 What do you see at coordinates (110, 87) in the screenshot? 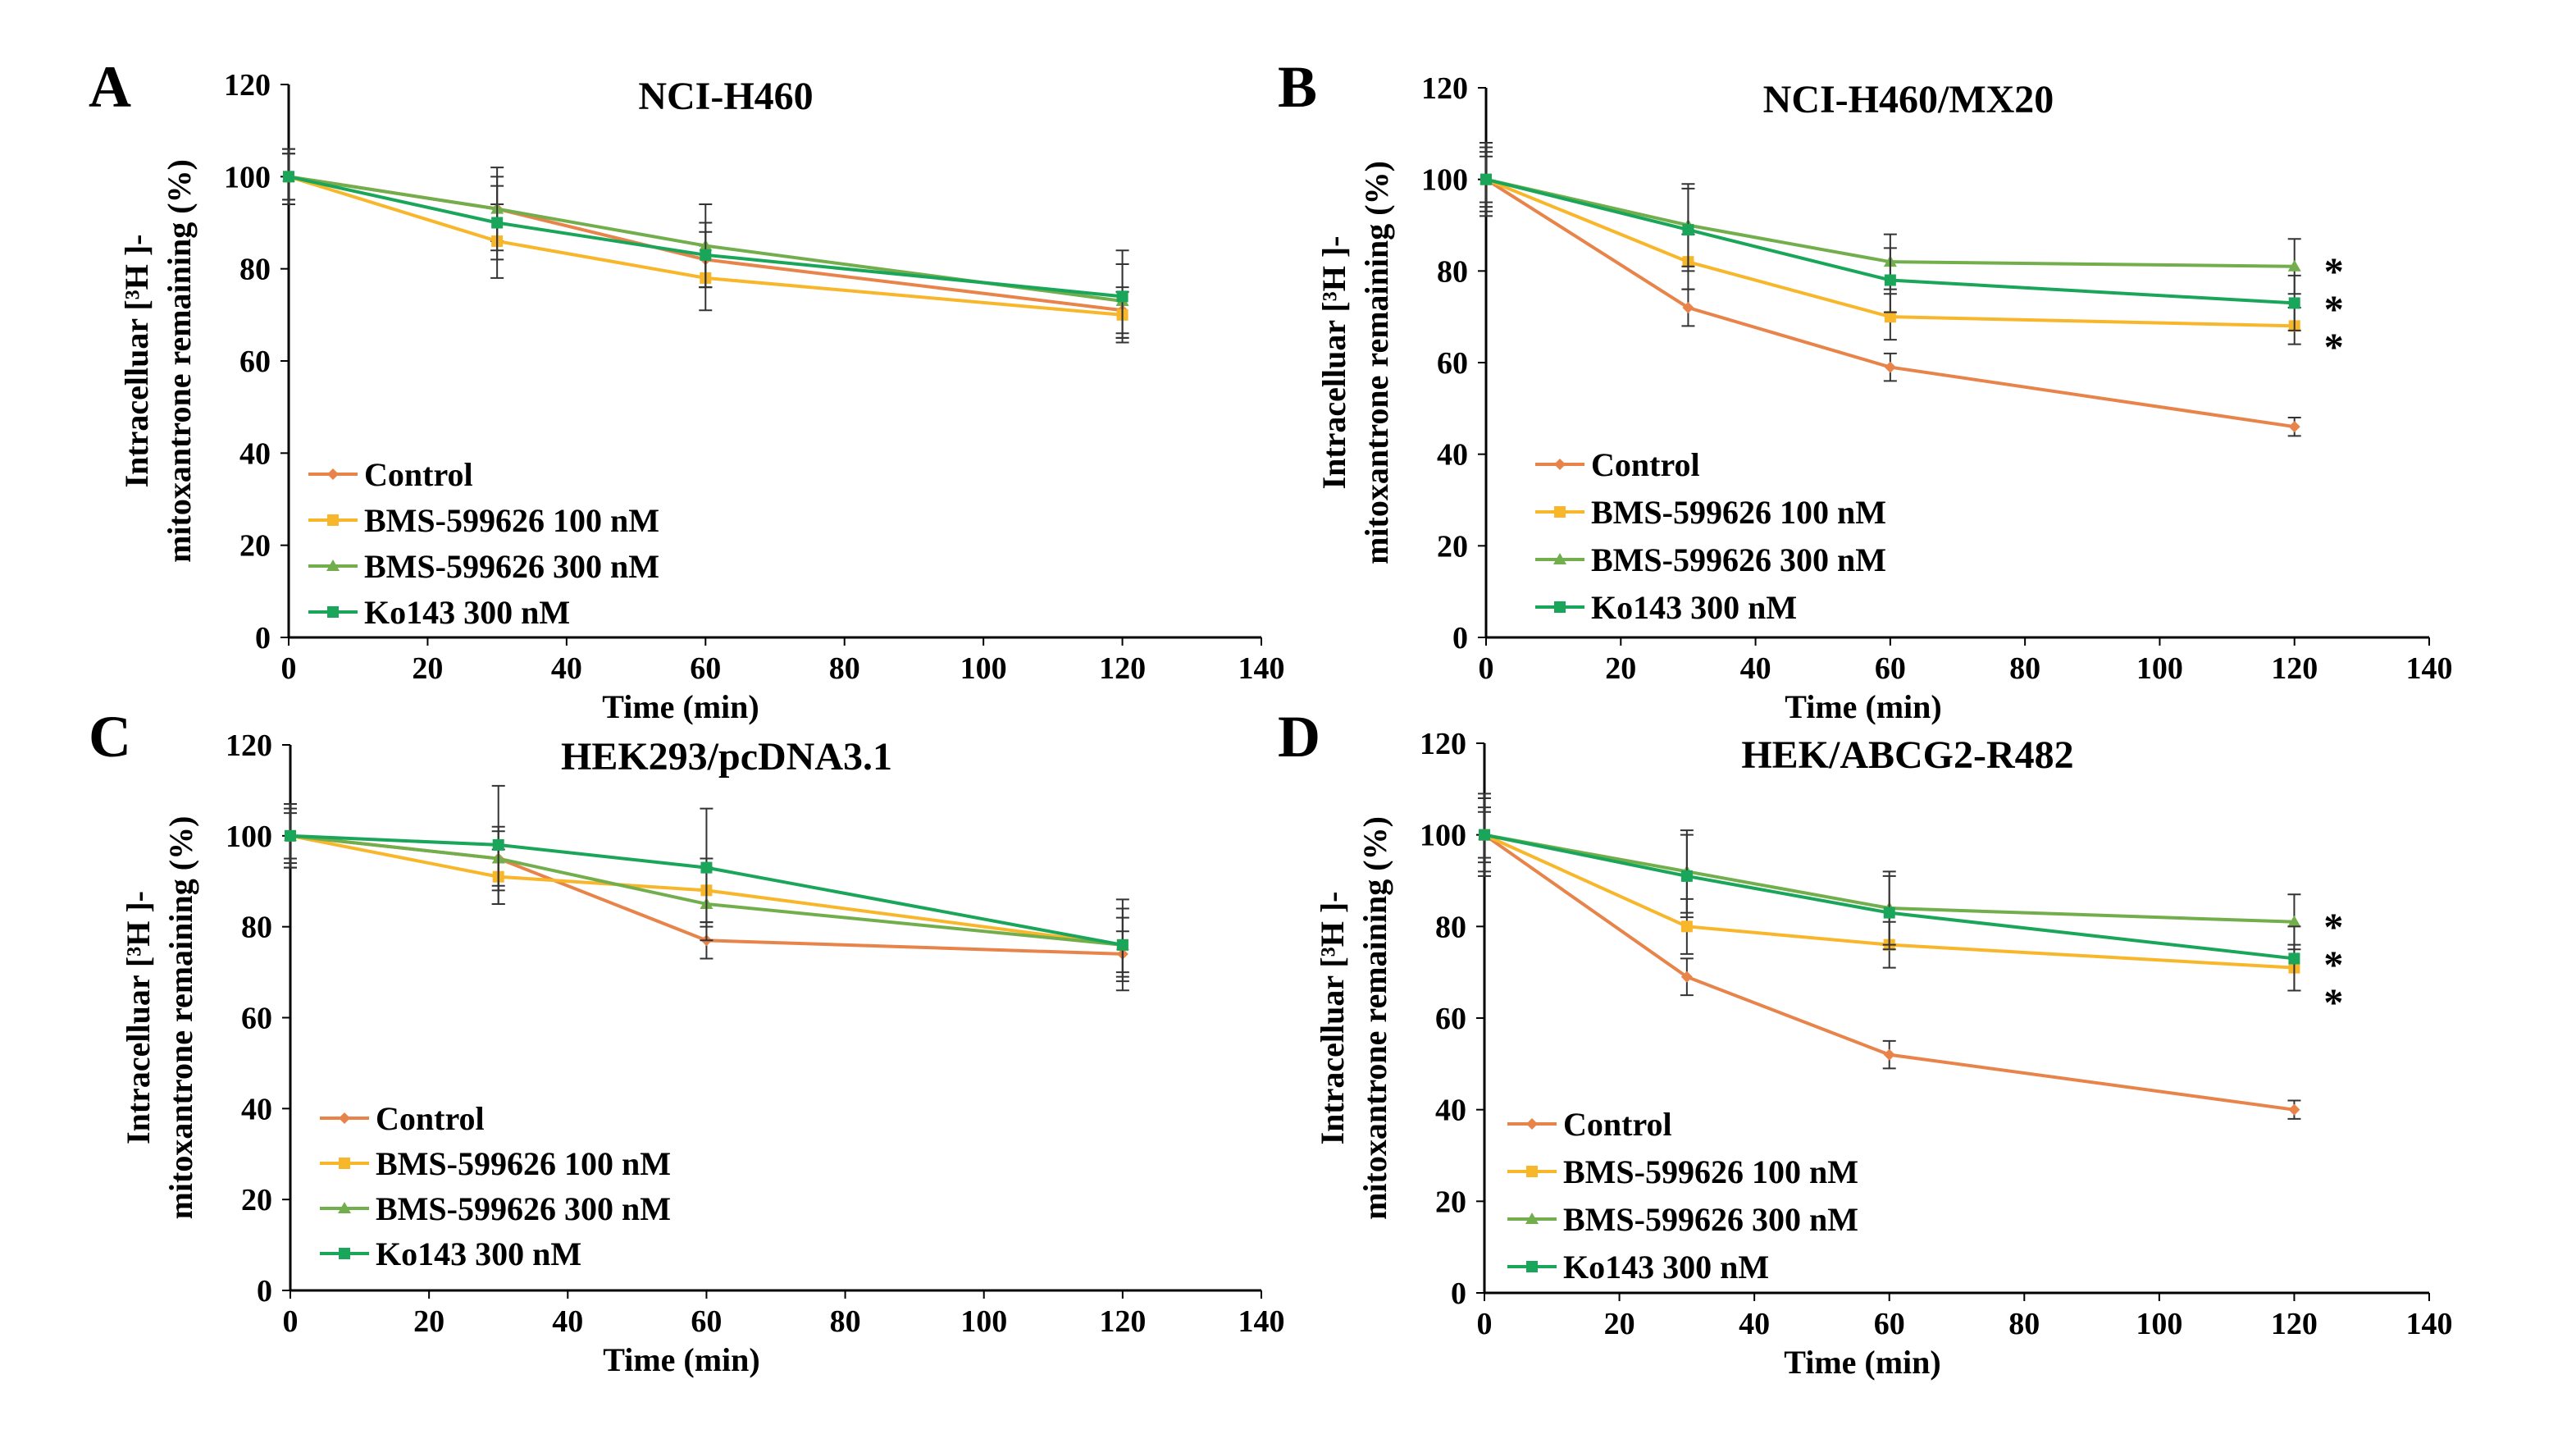
I see `panel-letter: A` at bounding box center [110, 87].